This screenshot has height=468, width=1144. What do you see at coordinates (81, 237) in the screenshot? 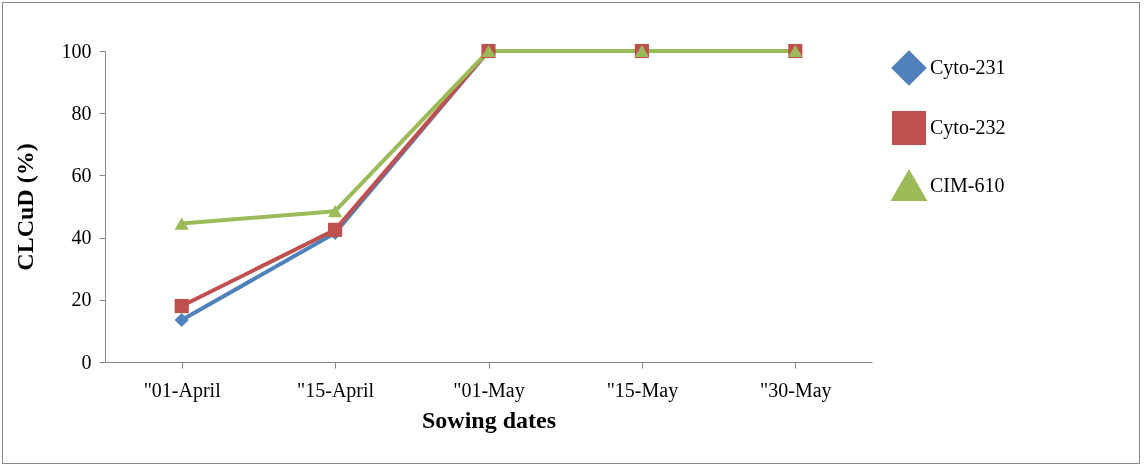
I see `y-tick-label: 40` at bounding box center [81, 237].